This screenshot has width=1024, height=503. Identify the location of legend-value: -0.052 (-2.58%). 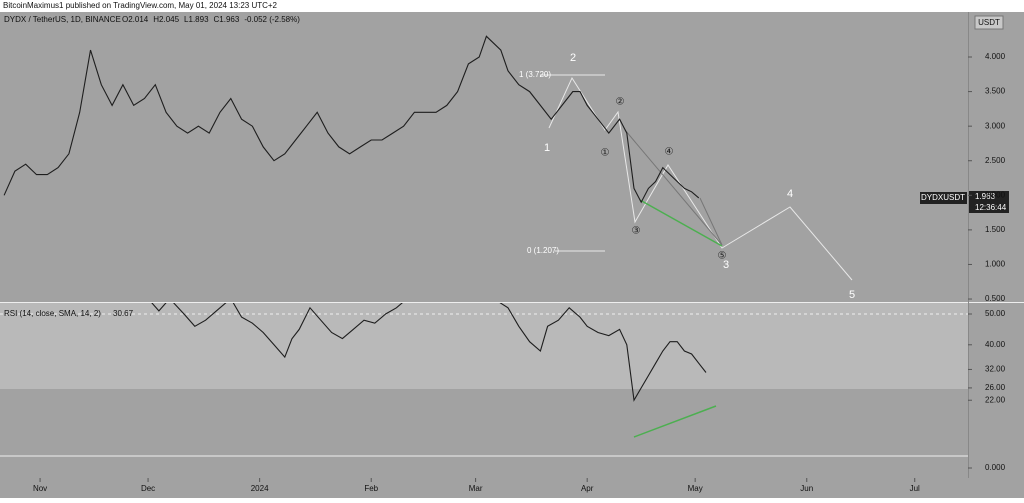
(272, 19).